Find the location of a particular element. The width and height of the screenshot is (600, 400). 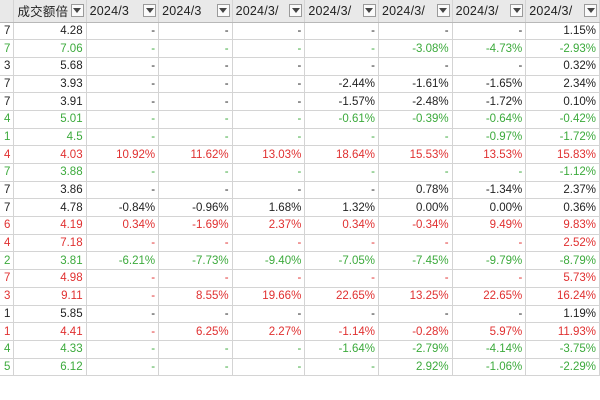

table-cell: 13.53% is located at coordinates (489, 154).